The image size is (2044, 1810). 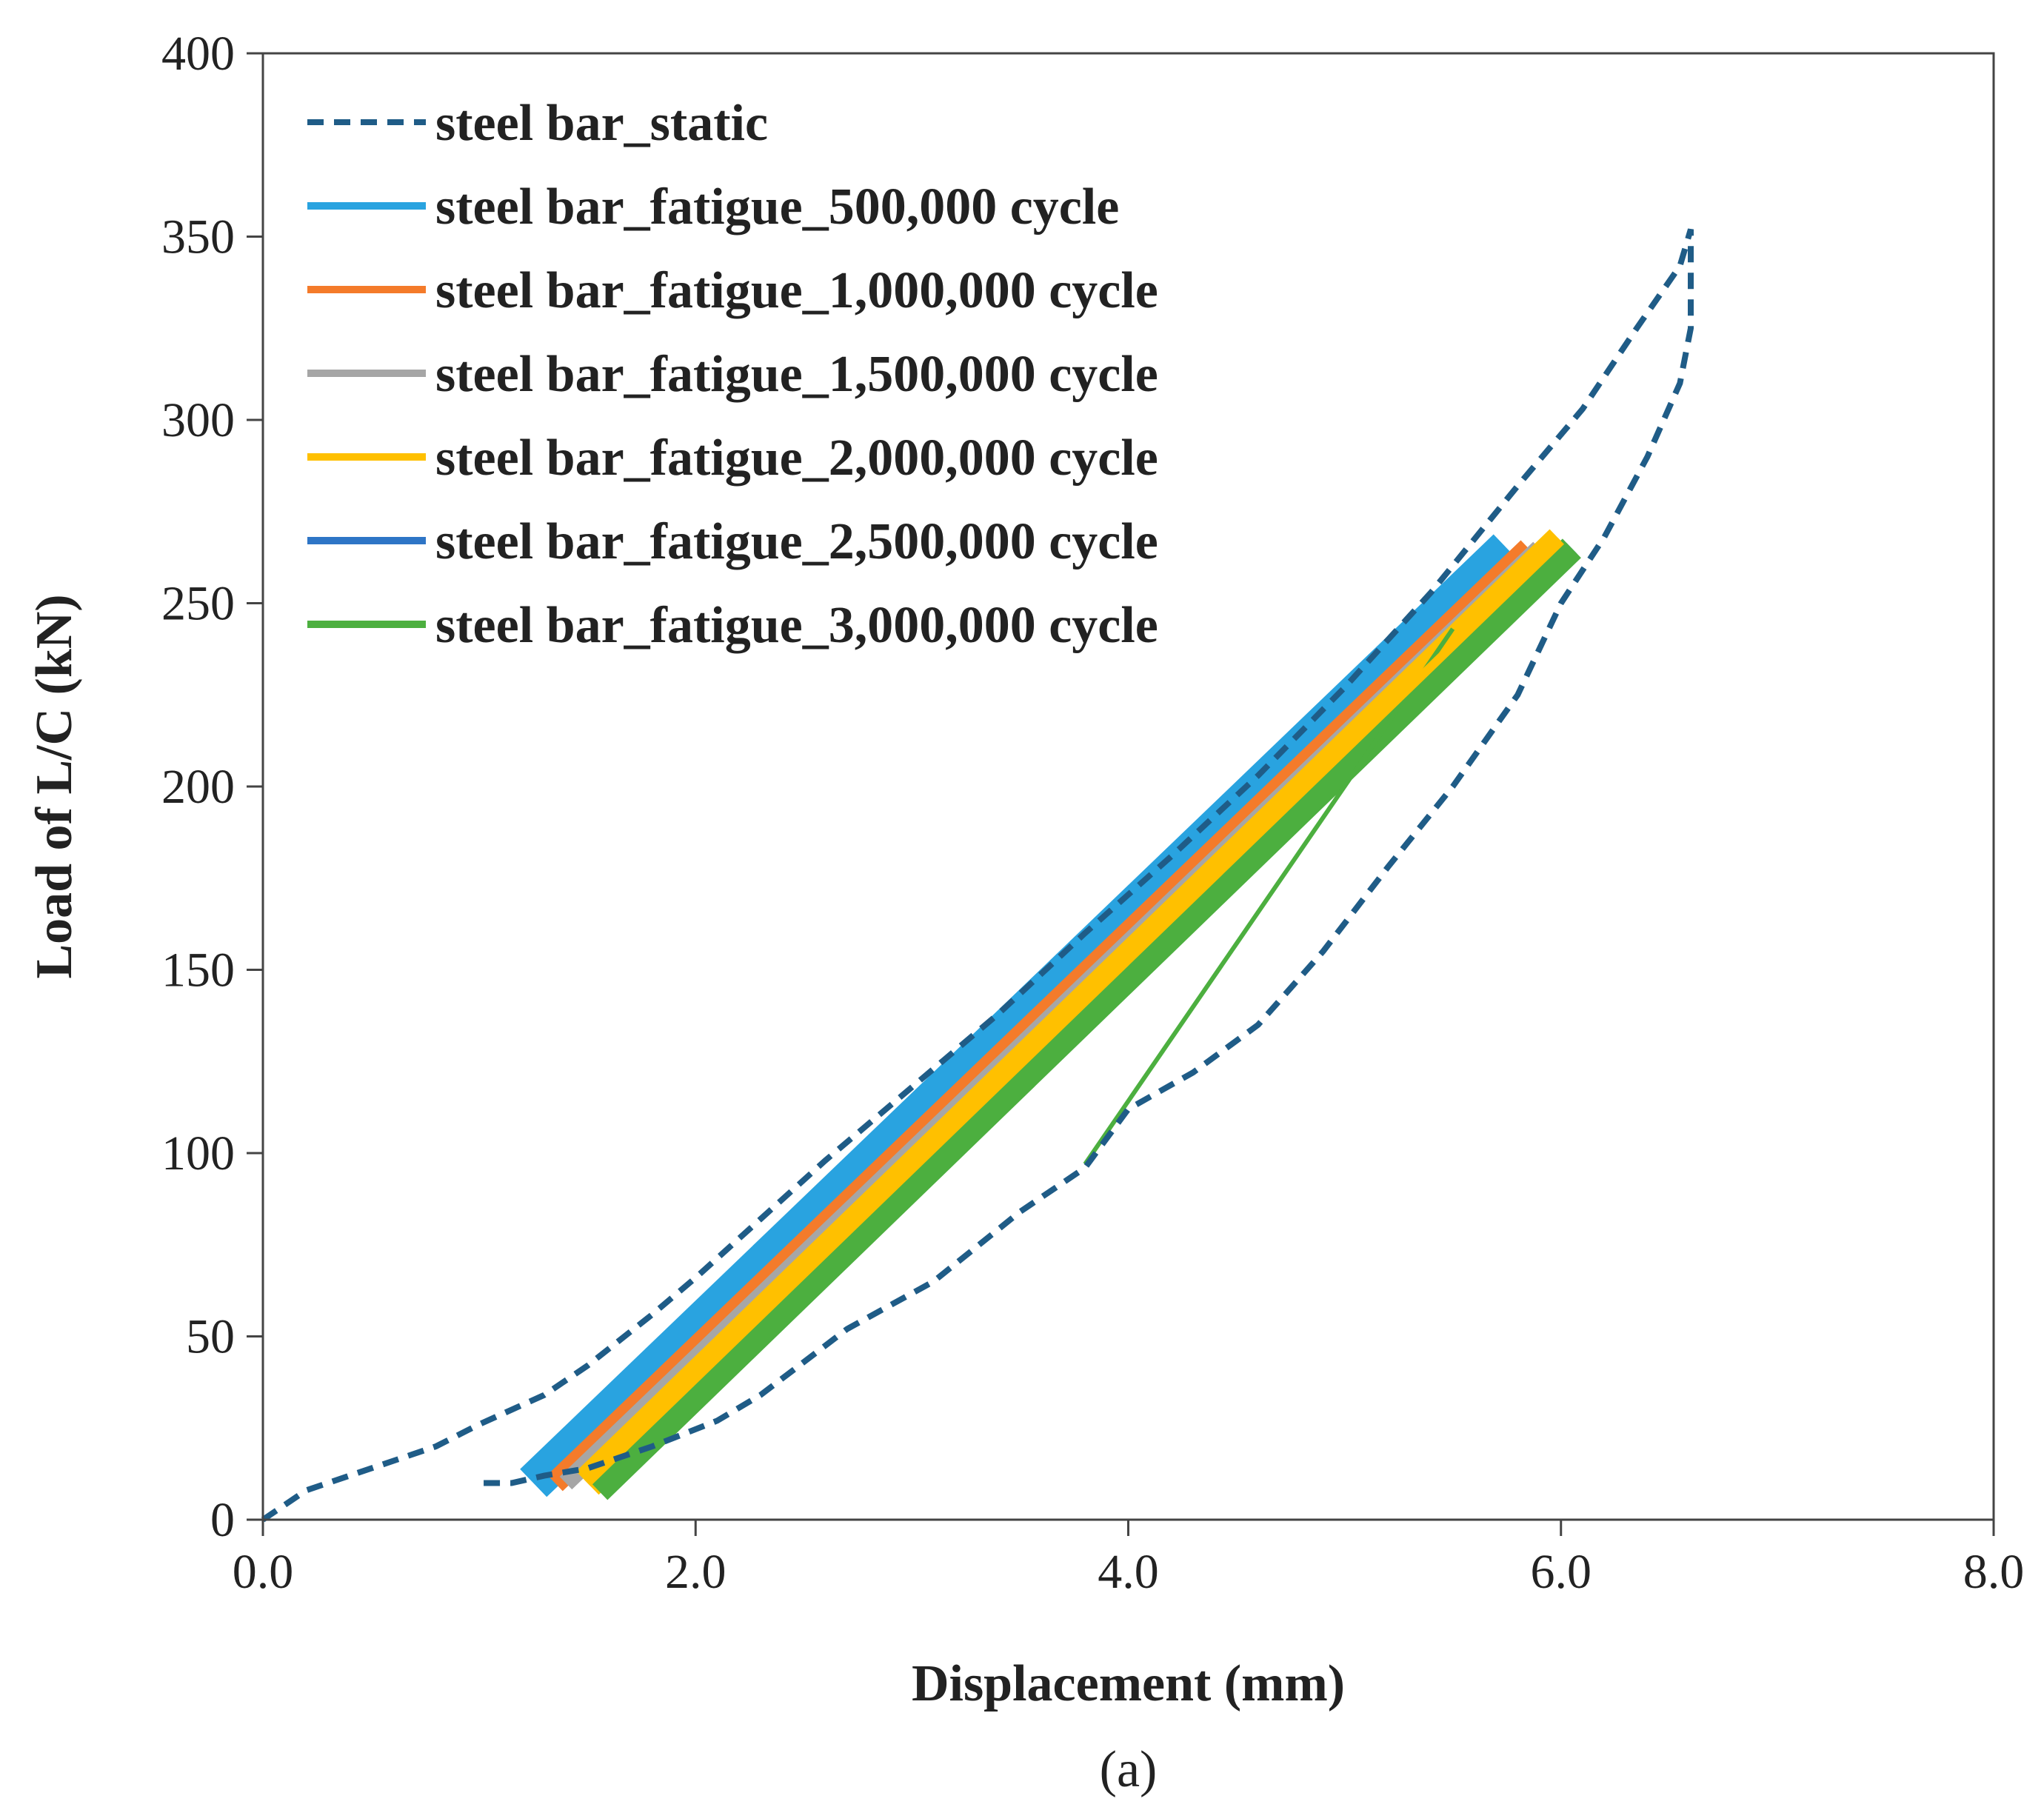 I want to click on legend-entry: steel bar_fatigue_2,500,000 cycle, so click(x=796, y=541).